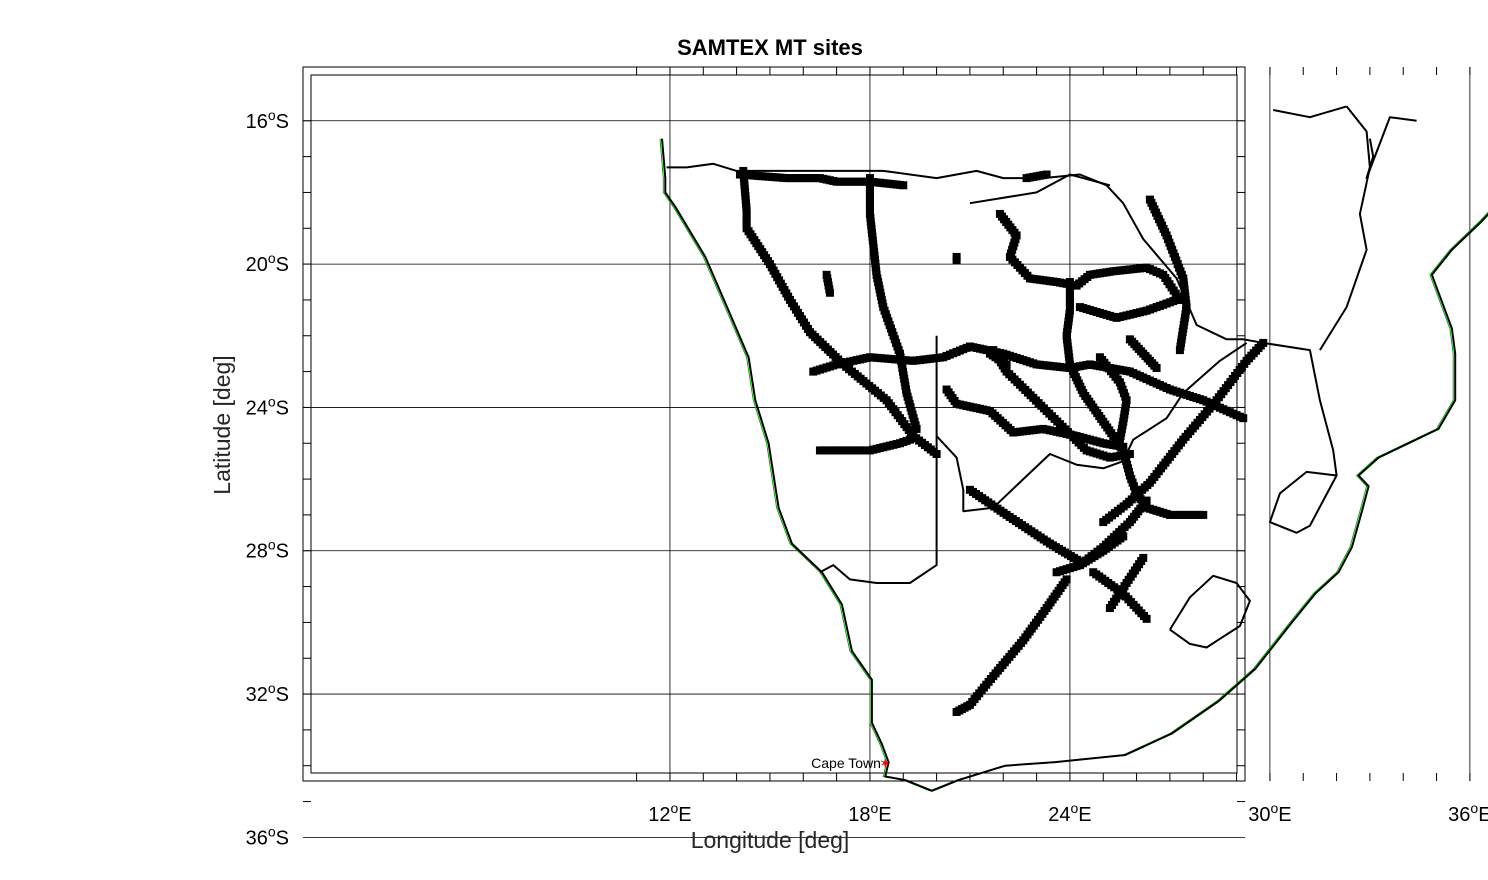 This screenshot has height=880, width=1488. What do you see at coordinates (1269, 813) in the screenshot?
I see `x-tick-label: 30oE` at bounding box center [1269, 813].